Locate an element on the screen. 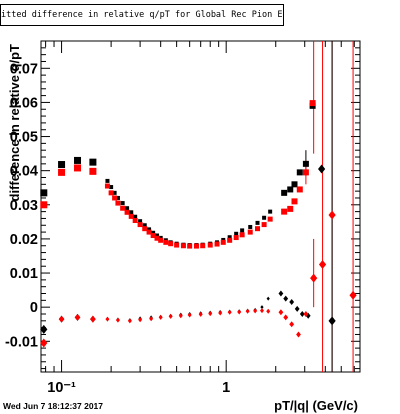 This screenshot has height=414, width=400. timestamp-footer: Wed Jun 7 18:12:37 2017 is located at coordinates (53, 406).